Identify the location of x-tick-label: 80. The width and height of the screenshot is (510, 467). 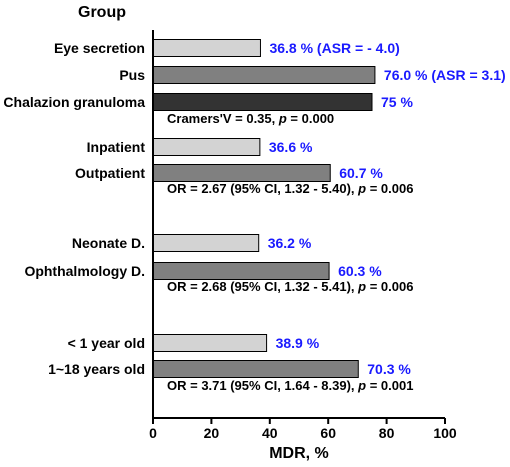
(387, 433).